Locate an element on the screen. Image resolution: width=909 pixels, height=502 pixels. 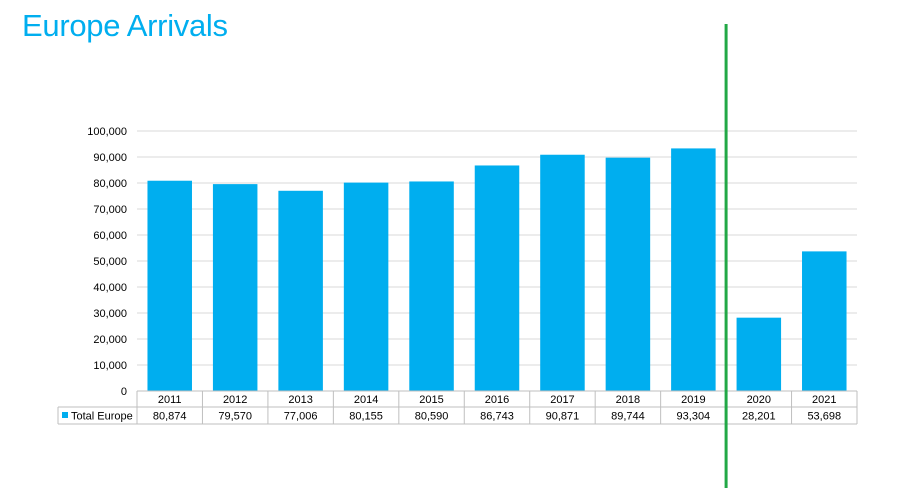
slide-title: Europe Arrivals is located at coordinates (125, 25).